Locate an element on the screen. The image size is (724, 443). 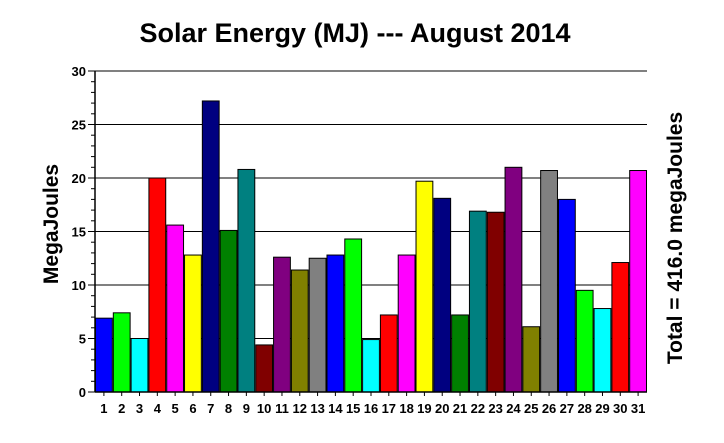
x-tick-label: 26 is located at coordinates (549, 408).